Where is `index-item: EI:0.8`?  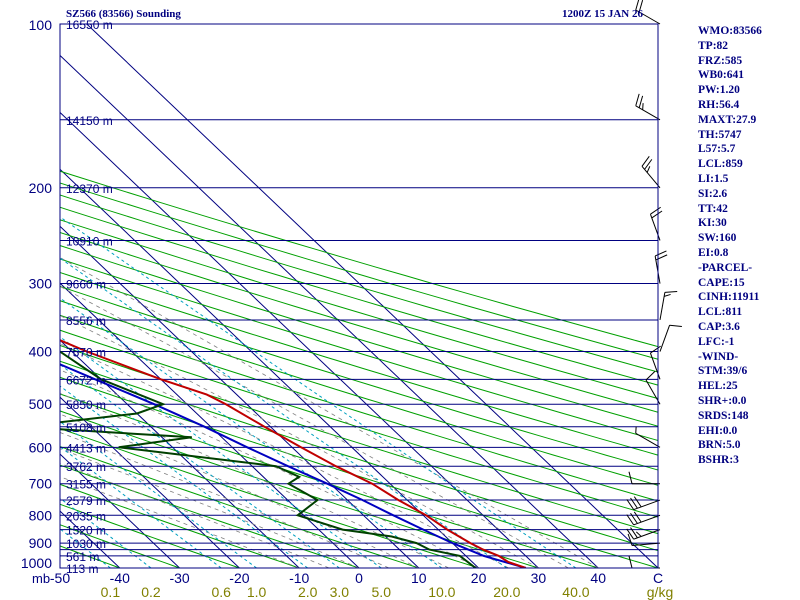
index-item: EI:0.8 is located at coordinates (713, 252).